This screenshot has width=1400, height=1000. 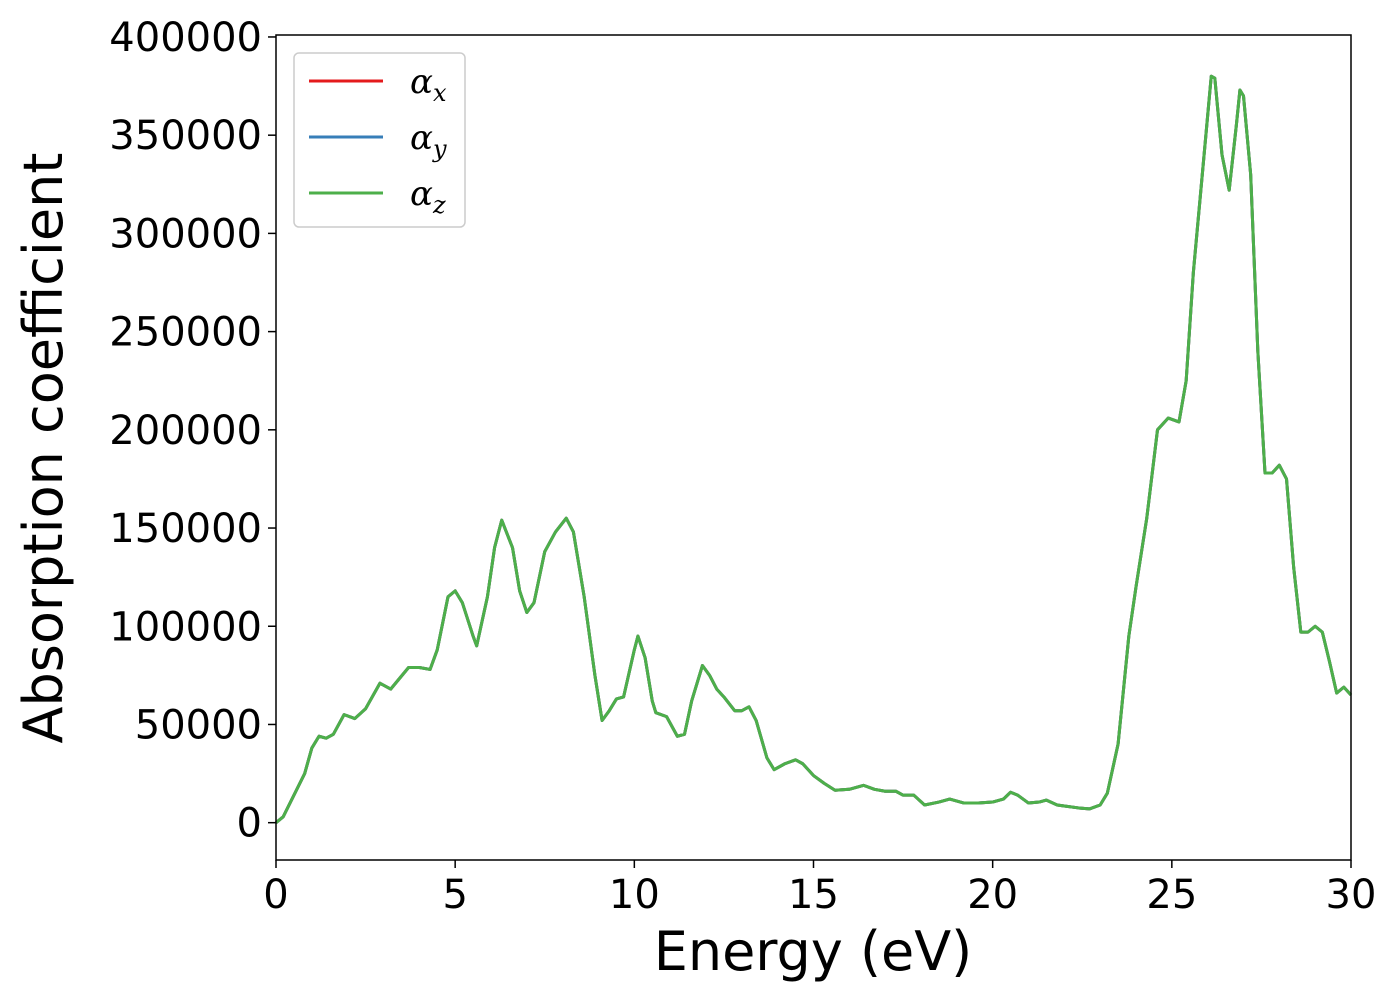 What do you see at coordinates (185, 529) in the screenshot?
I see `y-tick-label: 150000` at bounding box center [185, 529].